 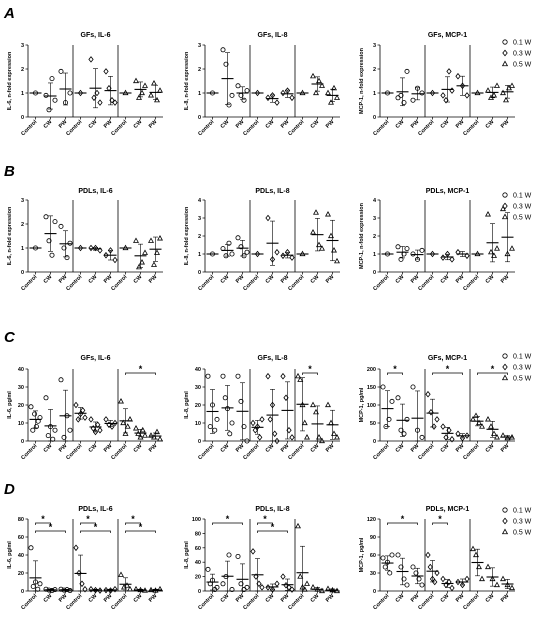 I want to click on subchart-title: PDLs, MCP-1, so click(x=448, y=191).